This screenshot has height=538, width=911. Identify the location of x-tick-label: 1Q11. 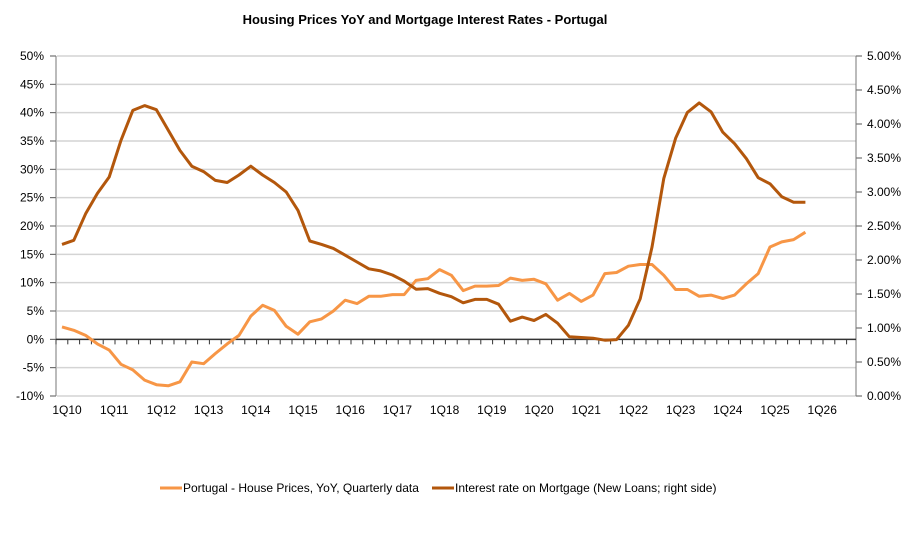
(114, 410).